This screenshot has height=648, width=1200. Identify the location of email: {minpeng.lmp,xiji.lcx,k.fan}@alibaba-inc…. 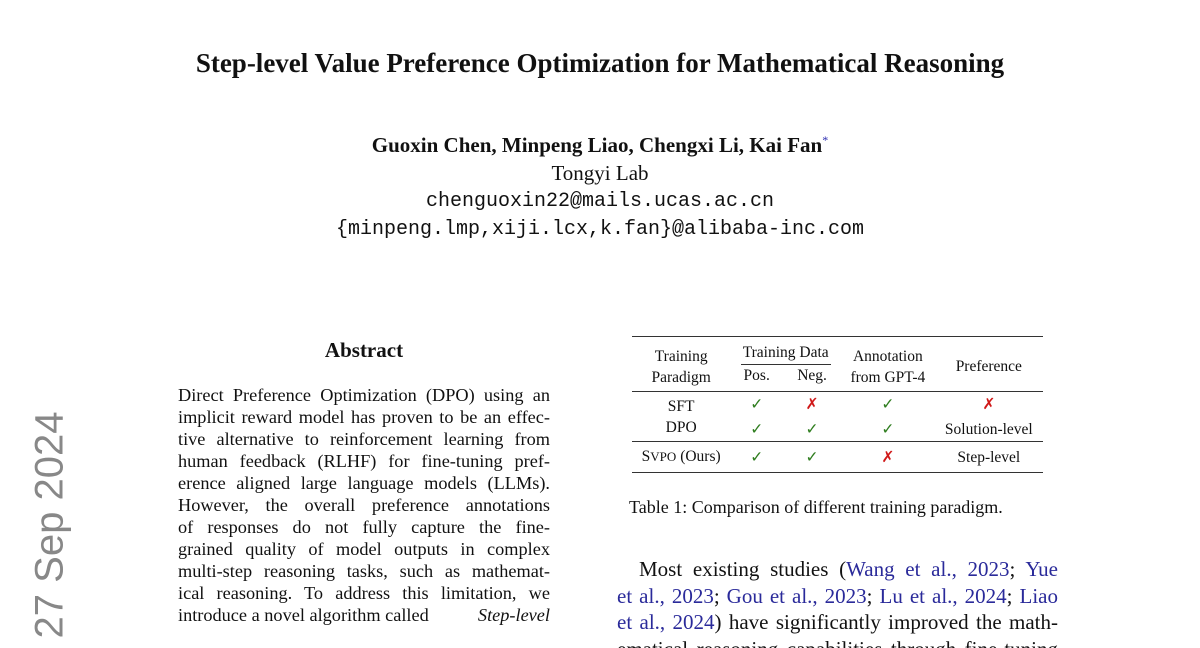
(600, 229).